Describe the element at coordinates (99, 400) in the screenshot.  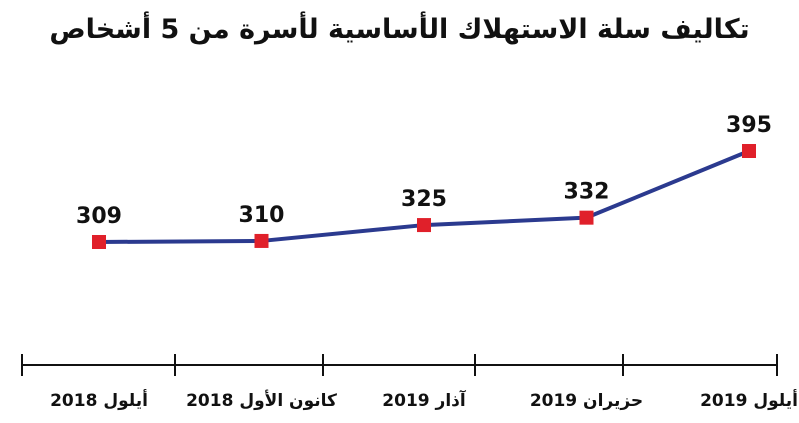
I see `x-tick-label: أيلول 2018` at that location.